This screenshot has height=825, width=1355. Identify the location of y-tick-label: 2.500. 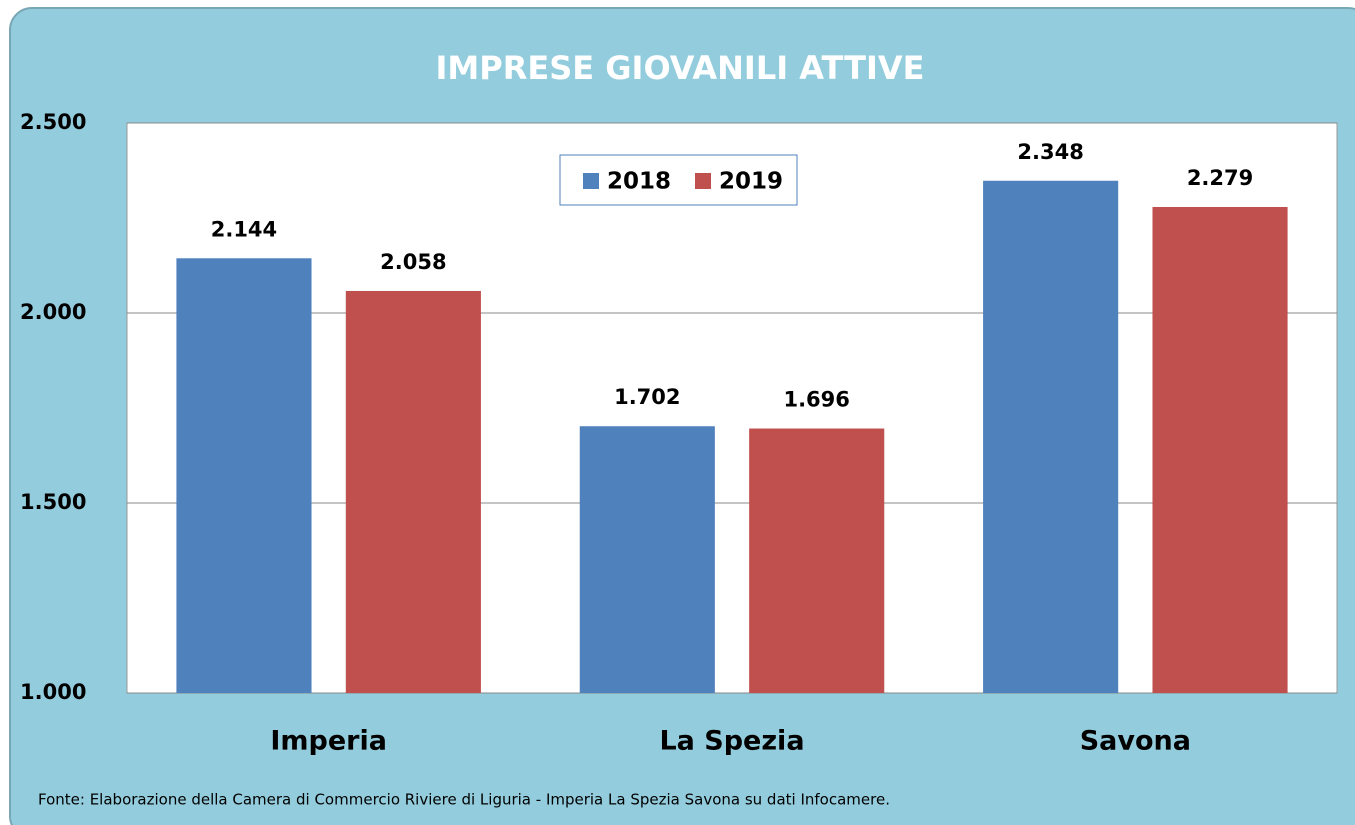
(53, 122).